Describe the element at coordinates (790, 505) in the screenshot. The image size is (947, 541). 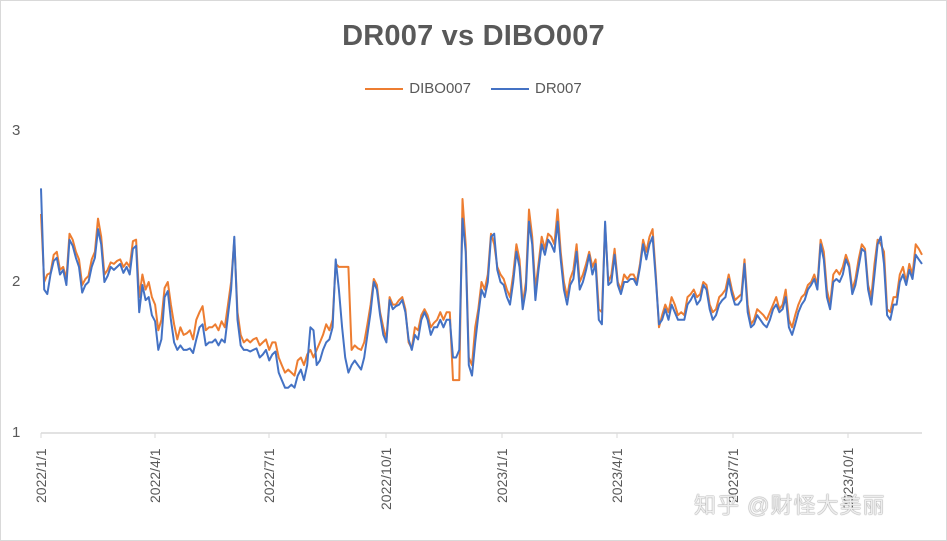
I see `watermark: 知乎 @财怪大美丽` at that location.